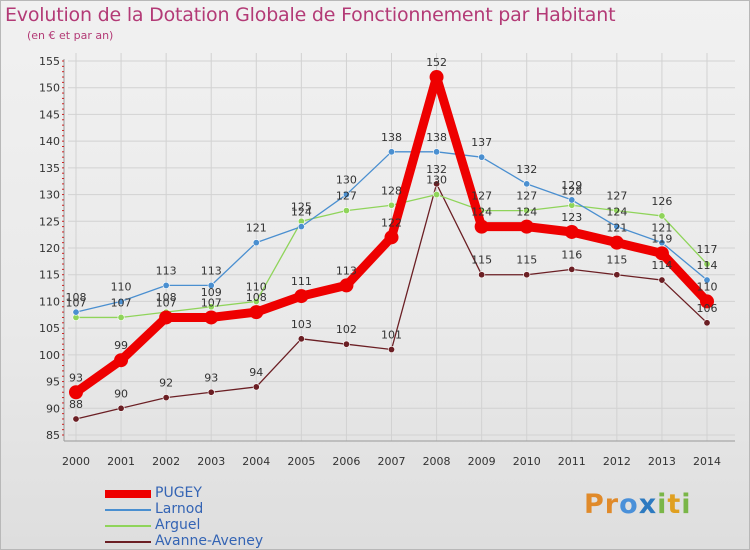 Image resolution: width=750 pixels, height=550 pixels. Describe the element at coordinates (436, 169) in the screenshot. I see `data-label-avanne-aveney: 132` at that location.